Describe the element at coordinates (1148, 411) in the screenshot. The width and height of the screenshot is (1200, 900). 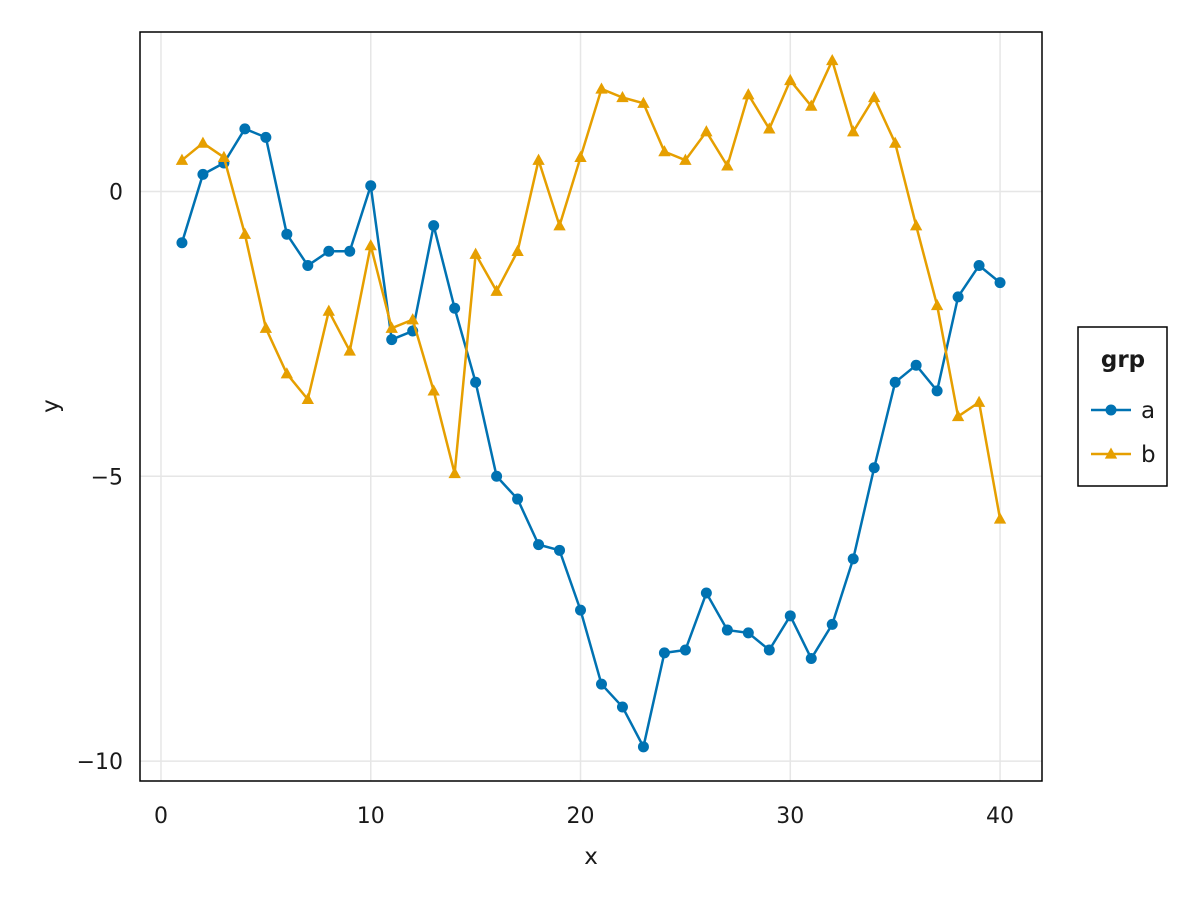
I see `legend-label-a: a` at that location.